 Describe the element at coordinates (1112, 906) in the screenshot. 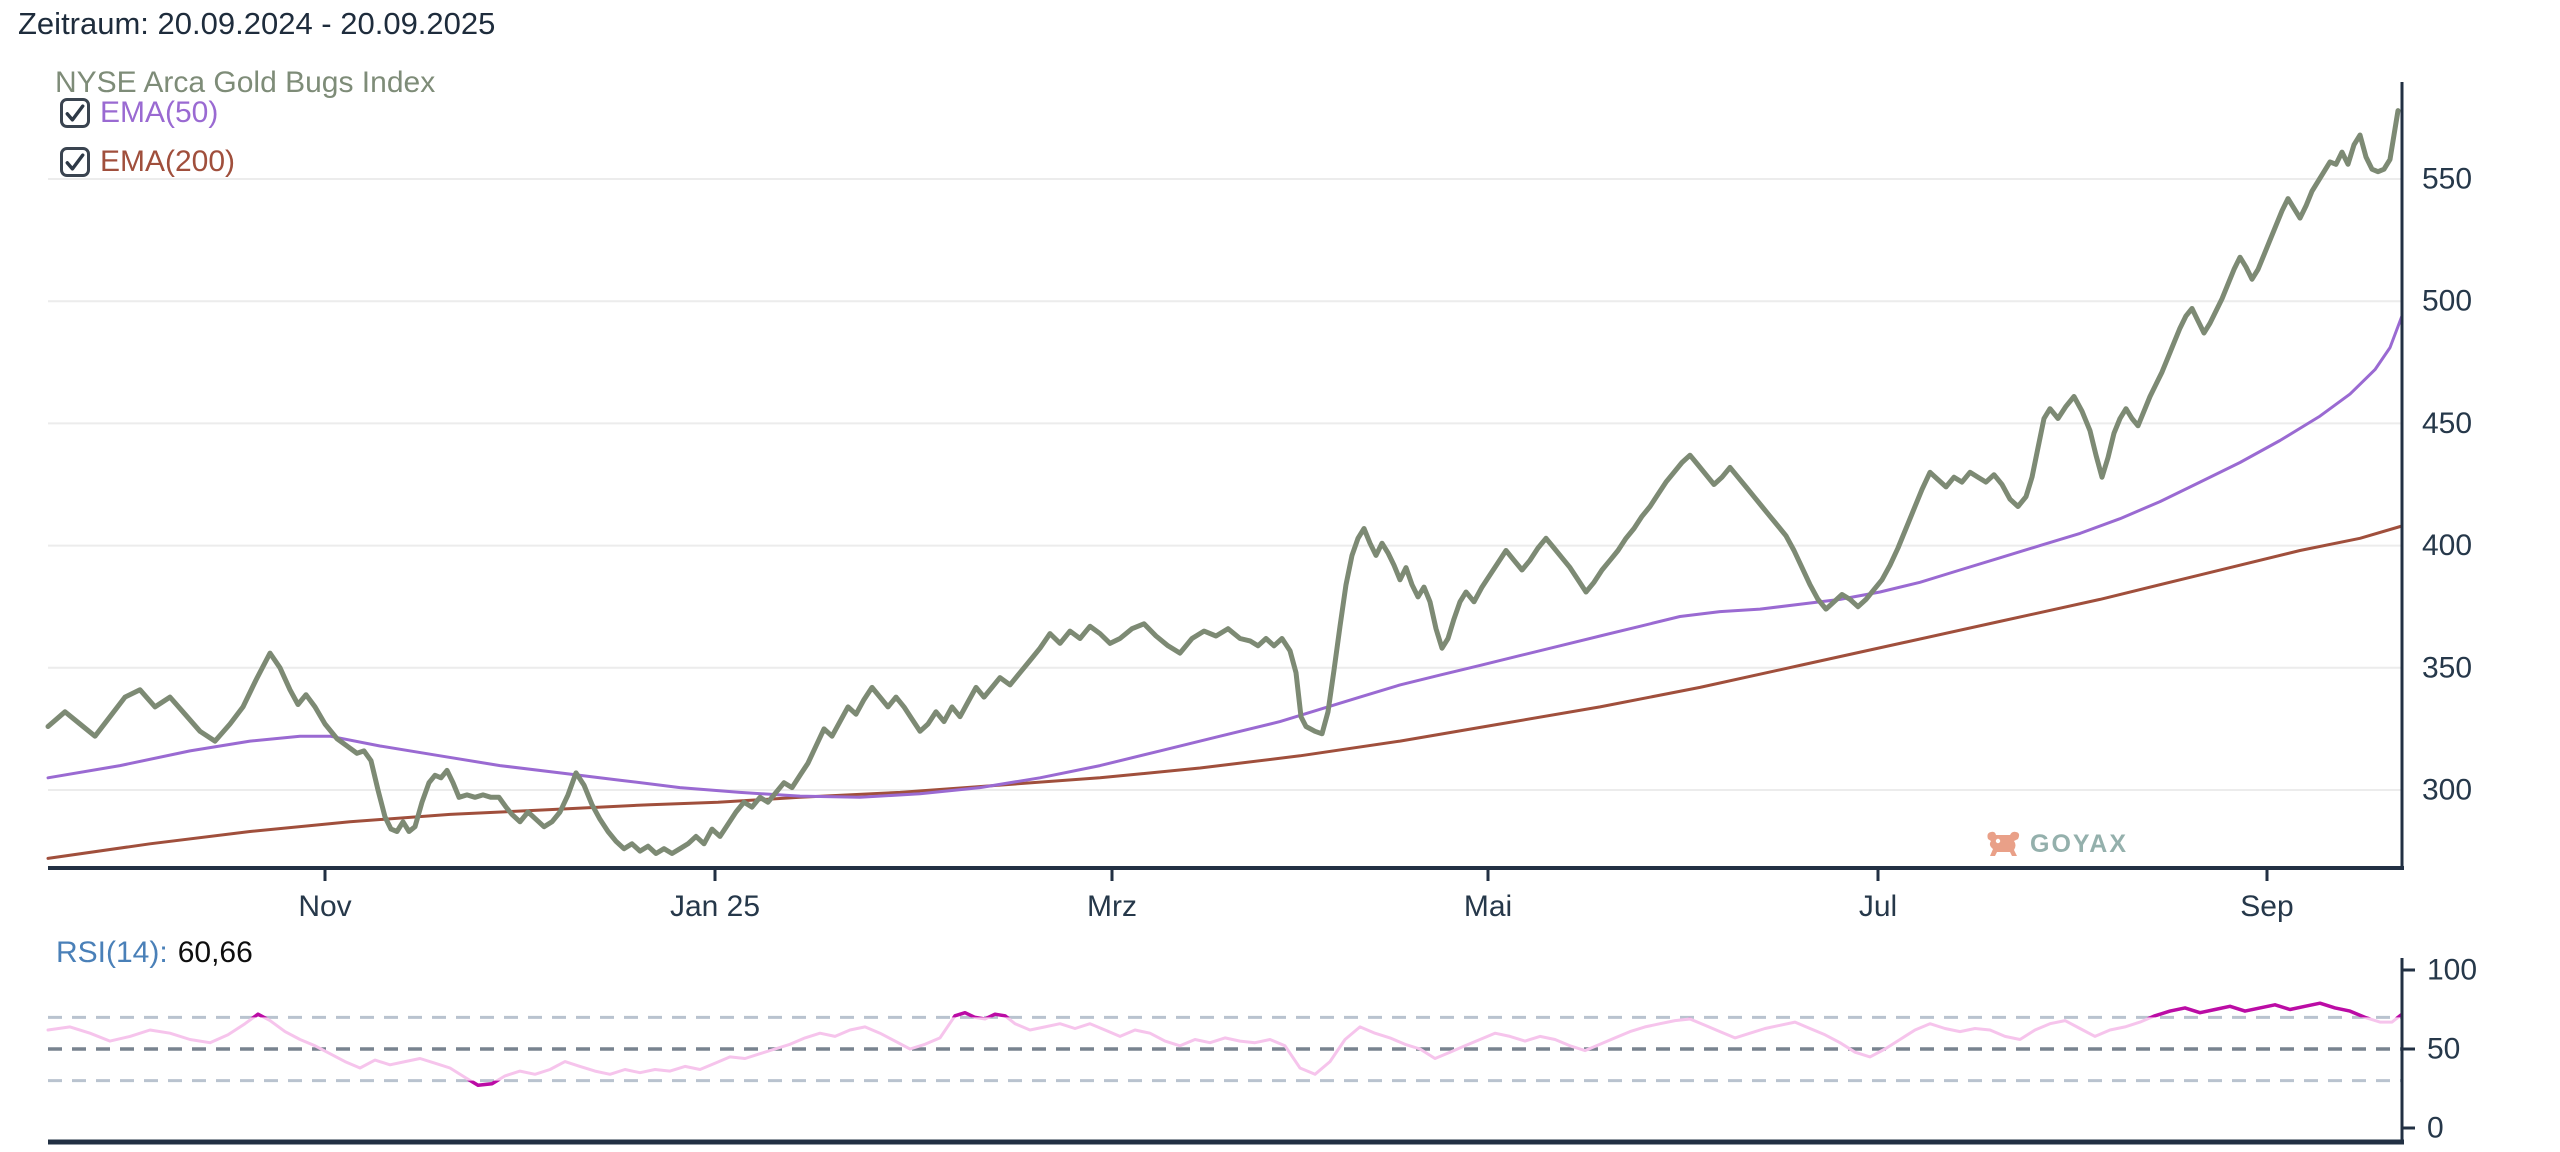

I see `x-axis-tick-label: Mrz` at that location.